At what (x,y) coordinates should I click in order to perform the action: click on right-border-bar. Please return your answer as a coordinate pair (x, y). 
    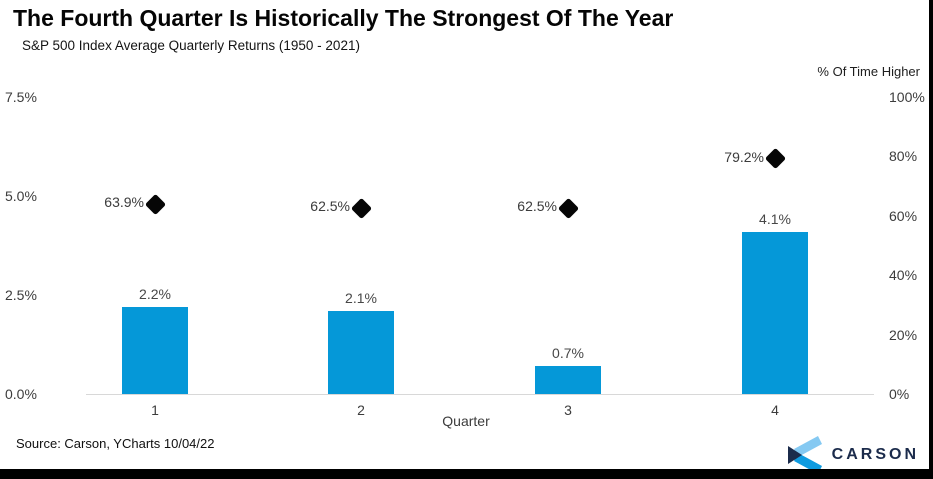
    Looking at the image, I should click on (931, 239).